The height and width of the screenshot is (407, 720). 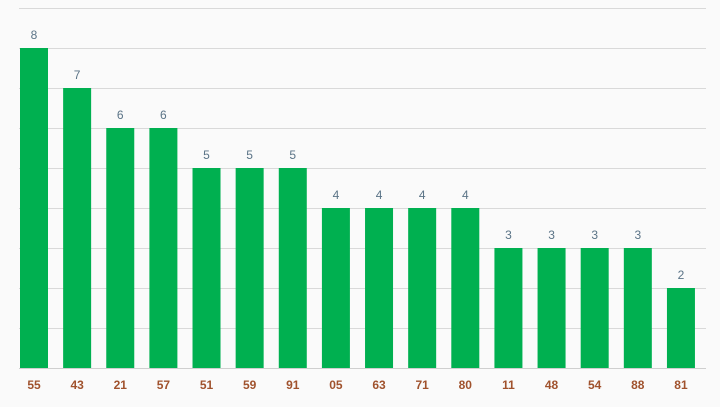 I want to click on x-tick-label-21: 21, so click(x=121, y=385).